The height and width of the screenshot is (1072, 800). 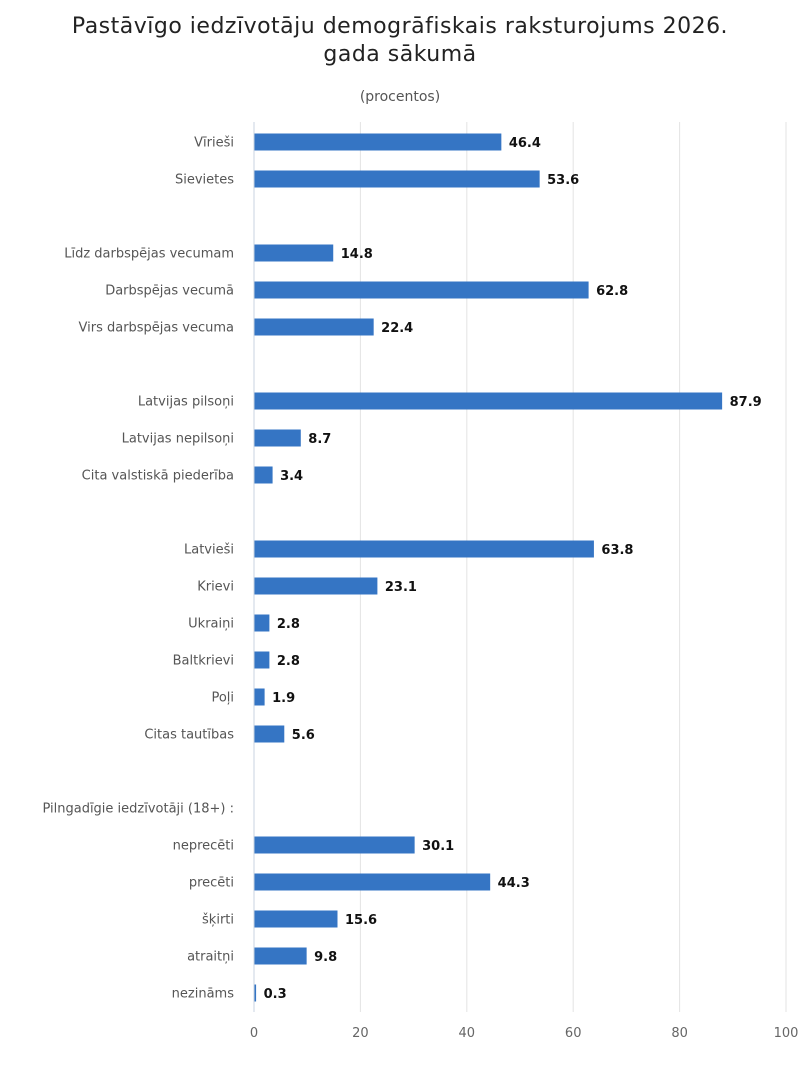 What do you see at coordinates (203, 661) in the screenshot?
I see `category-label: Baltkrievi` at bounding box center [203, 661].